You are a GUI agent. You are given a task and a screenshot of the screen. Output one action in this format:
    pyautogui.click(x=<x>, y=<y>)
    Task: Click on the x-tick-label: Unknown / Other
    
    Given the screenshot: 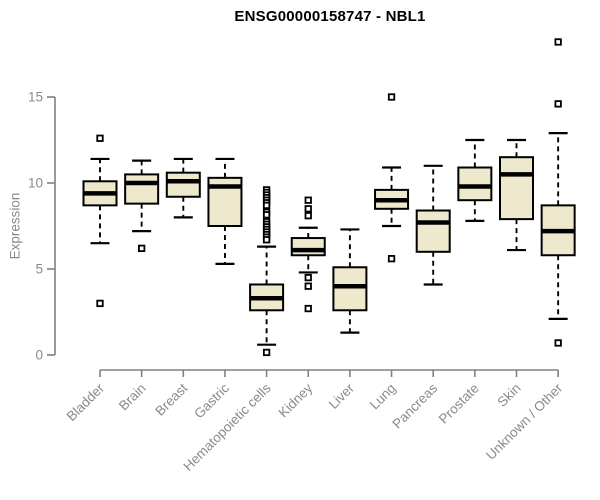 What is the action you would take?
    pyautogui.click(x=524, y=421)
    